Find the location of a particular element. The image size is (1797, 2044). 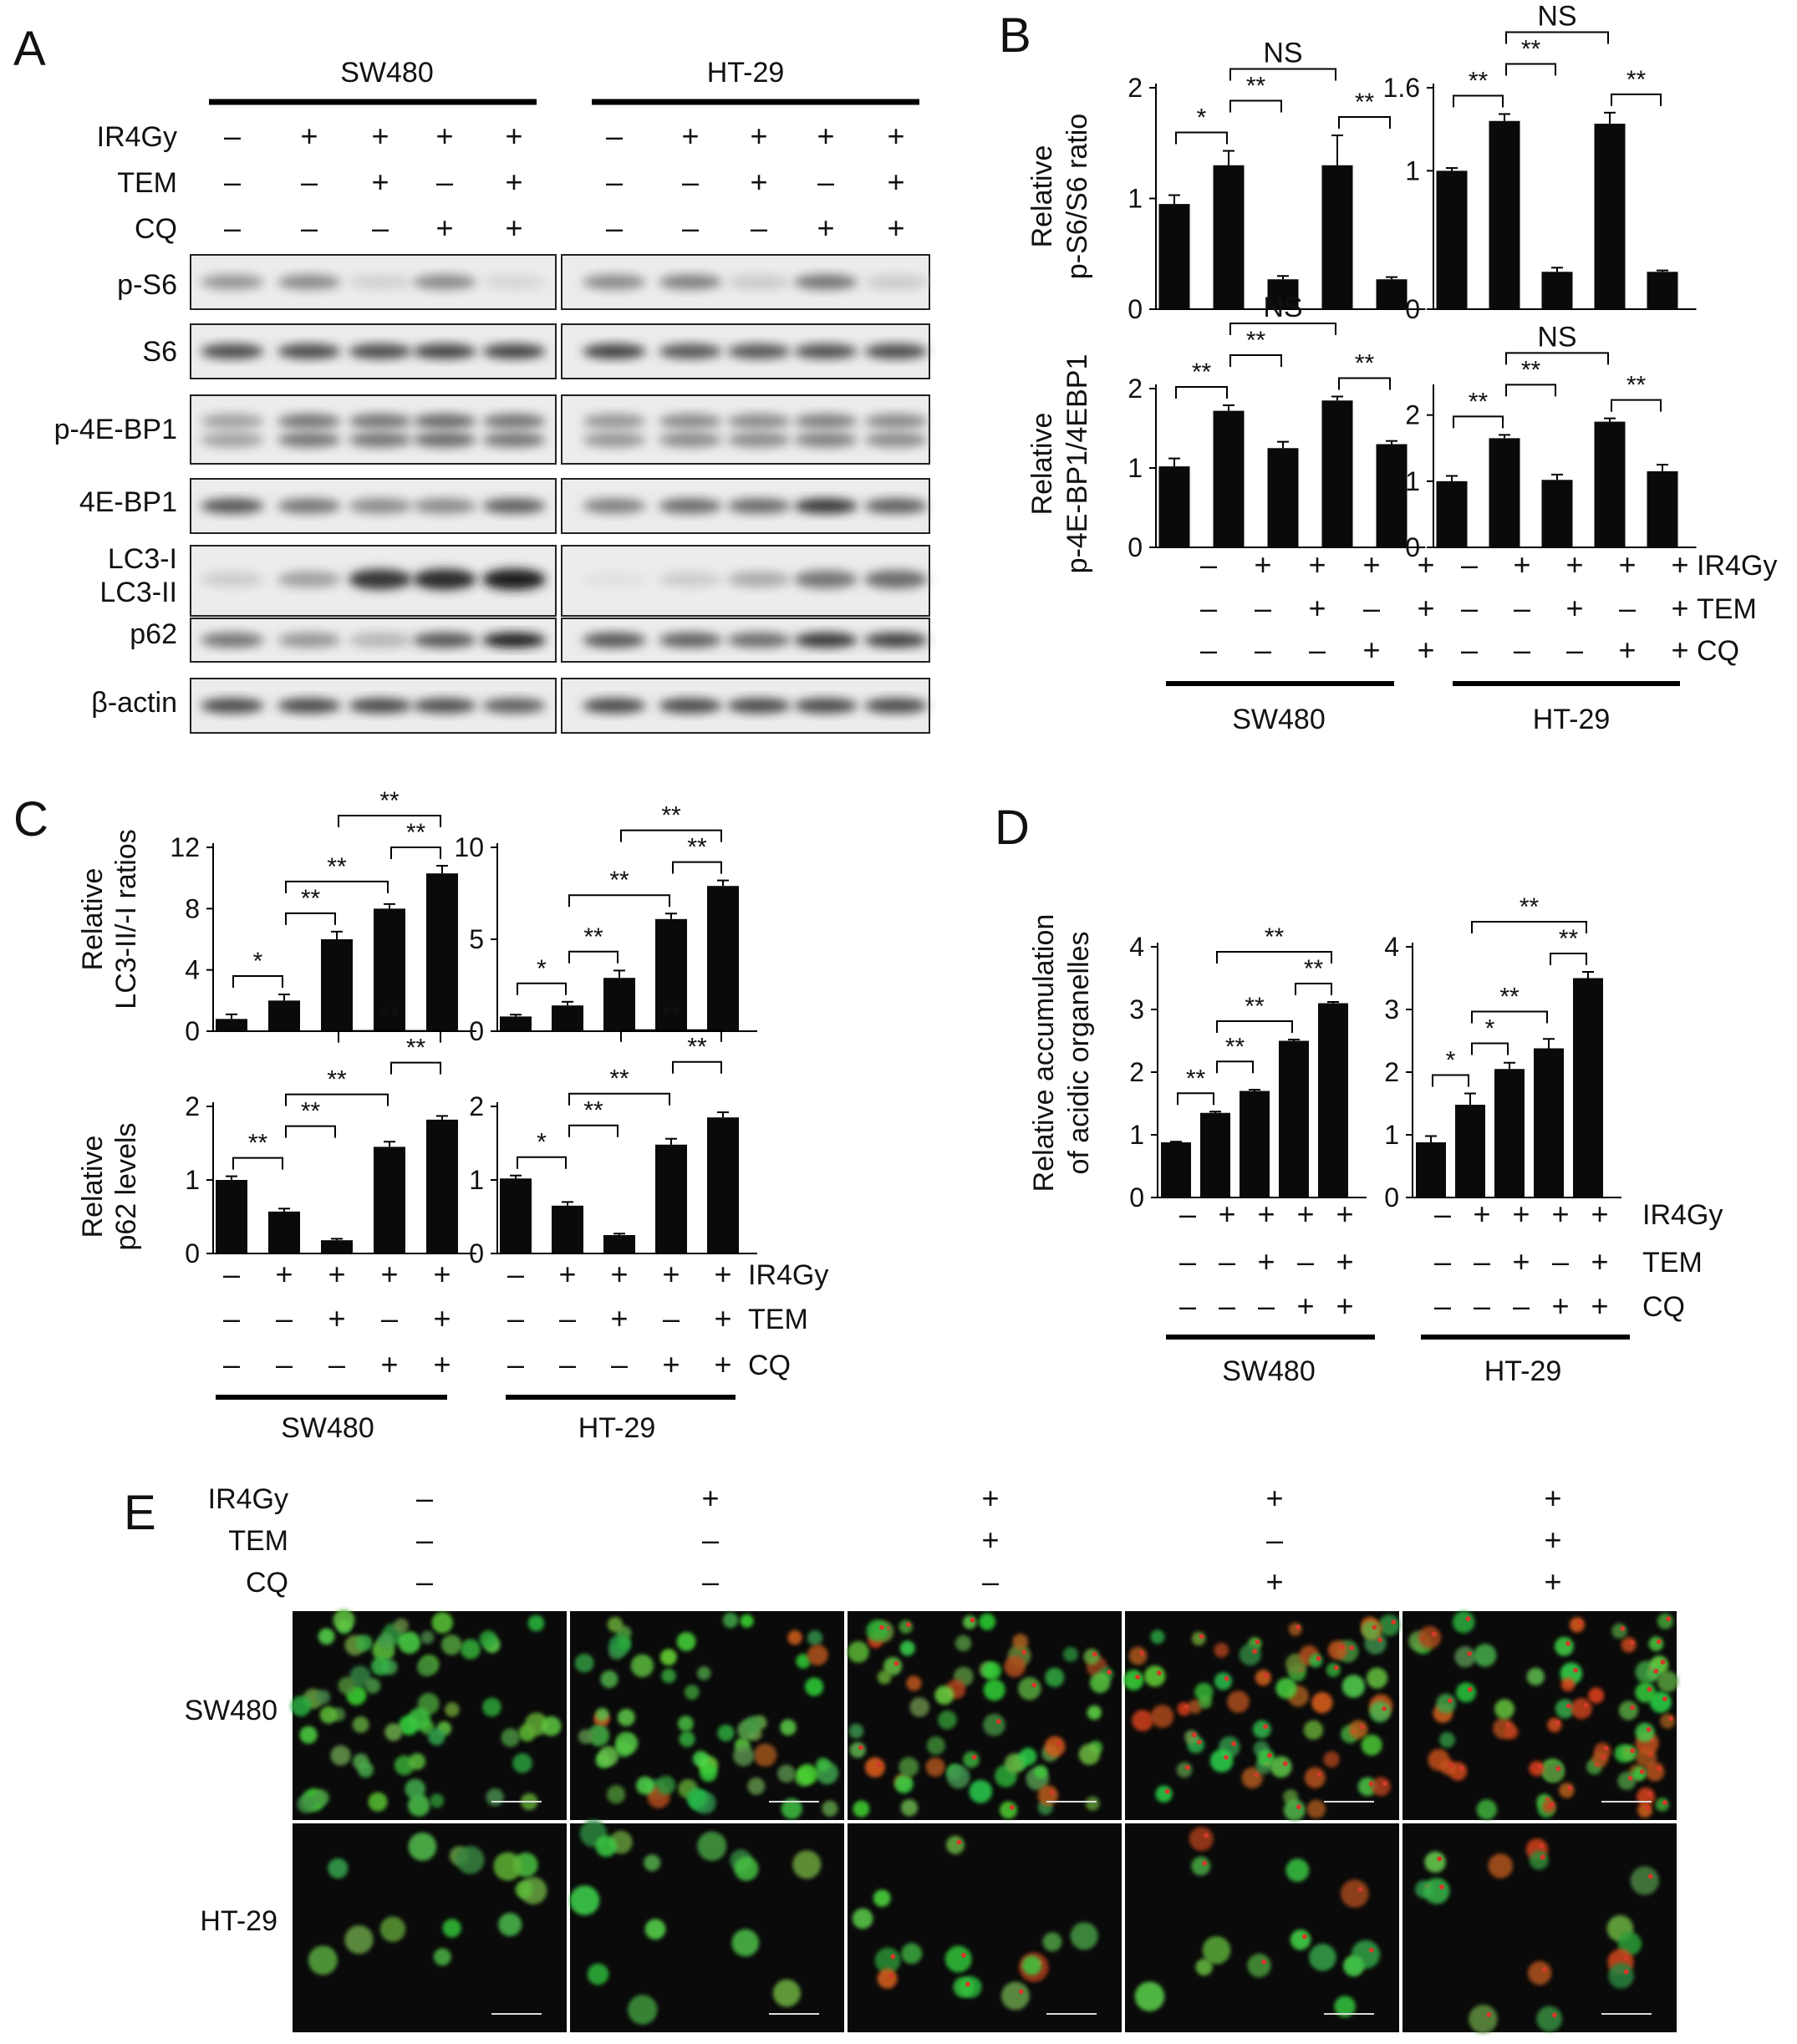

panel-label-e: E is located at coordinates (140, 1513).